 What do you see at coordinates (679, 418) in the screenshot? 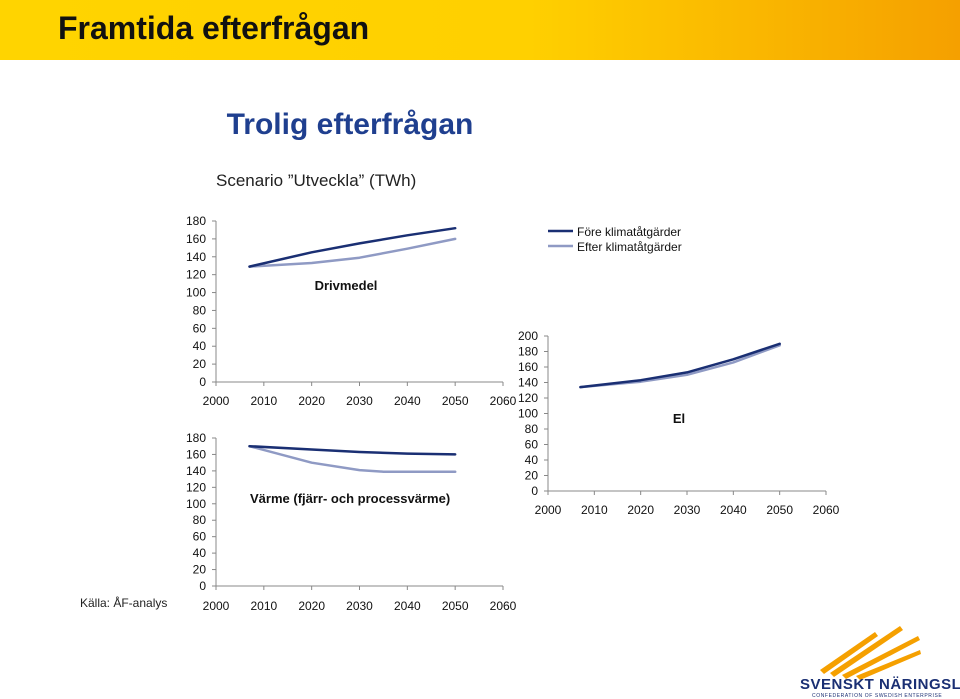
I see `chart-title: El` at bounding box center [679, 418].